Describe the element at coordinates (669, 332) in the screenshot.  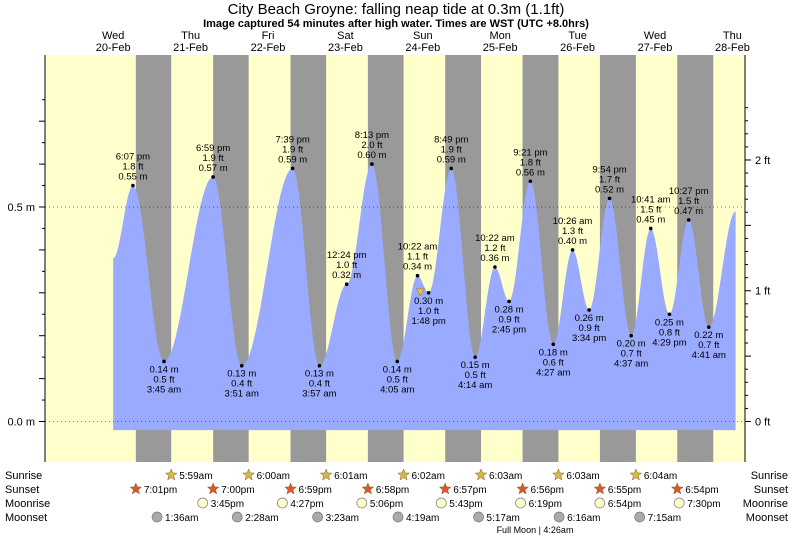
I see `extreme-label: 0.8 ft` at that location.